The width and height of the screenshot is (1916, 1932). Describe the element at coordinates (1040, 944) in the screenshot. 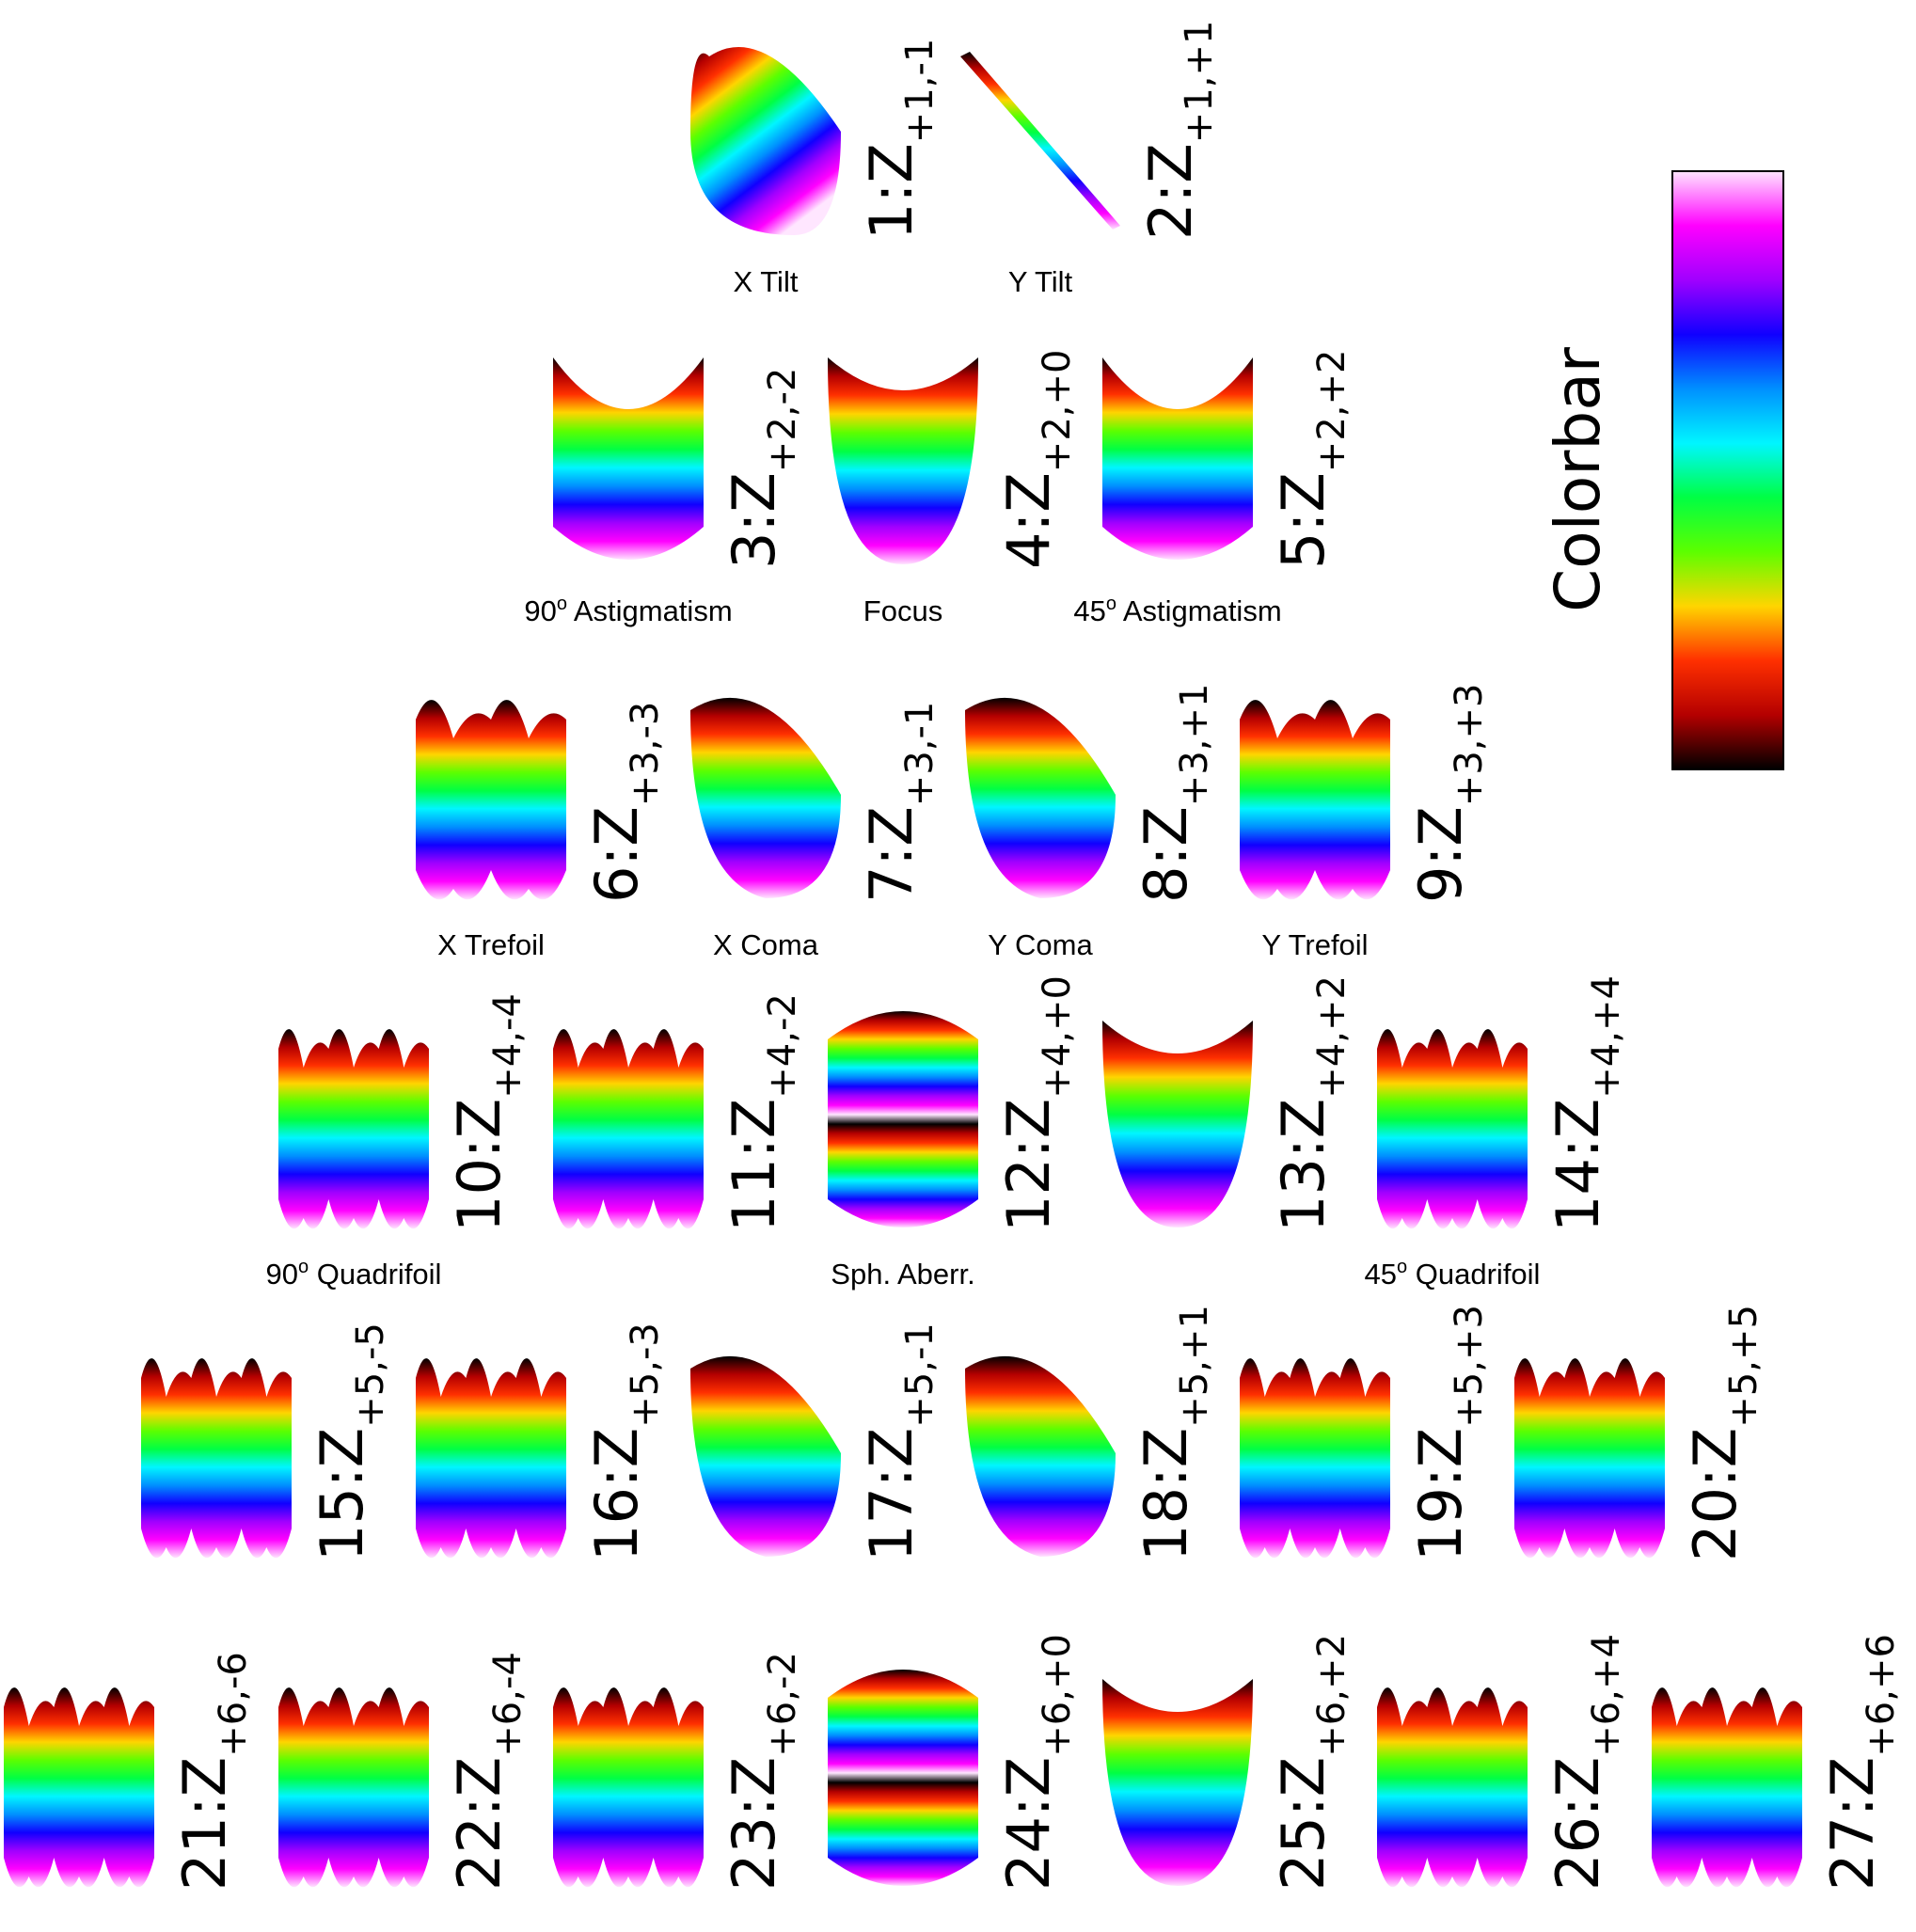

I see `mode-name: Y Coma` at that location.